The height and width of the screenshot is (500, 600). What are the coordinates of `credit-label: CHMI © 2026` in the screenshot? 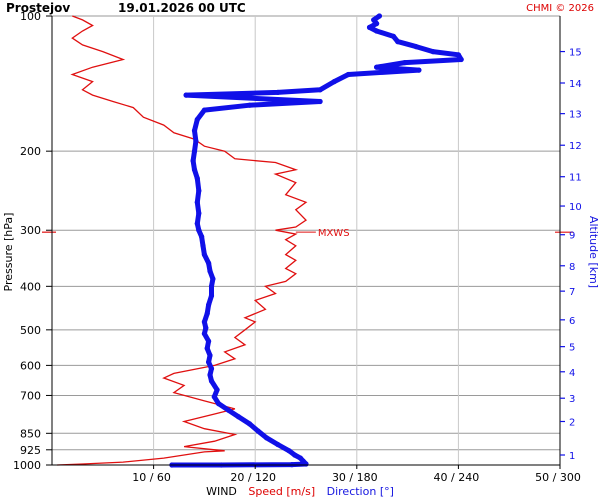 It's located at (560, 8).